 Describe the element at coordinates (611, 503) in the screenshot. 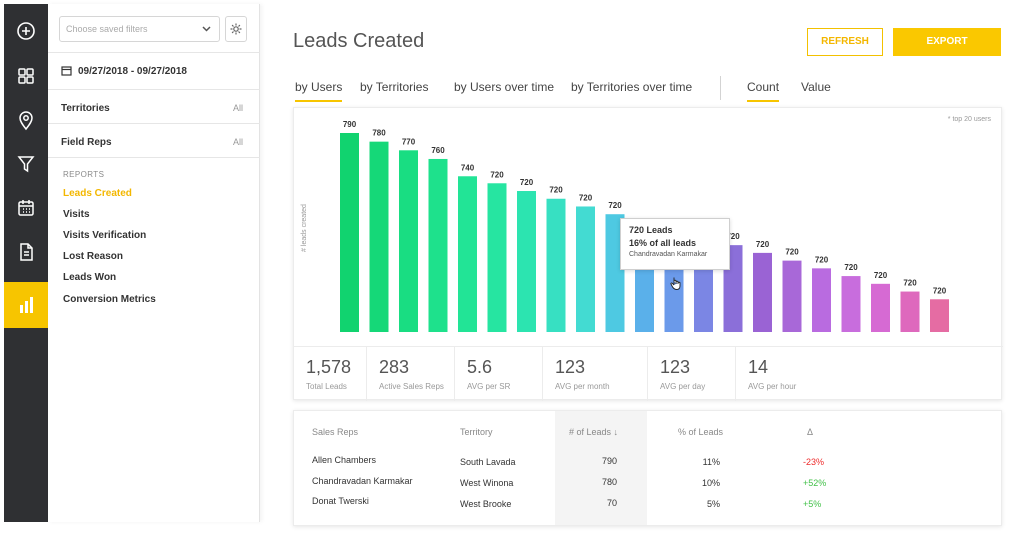

I see `row-3-leads: 70` at that location.